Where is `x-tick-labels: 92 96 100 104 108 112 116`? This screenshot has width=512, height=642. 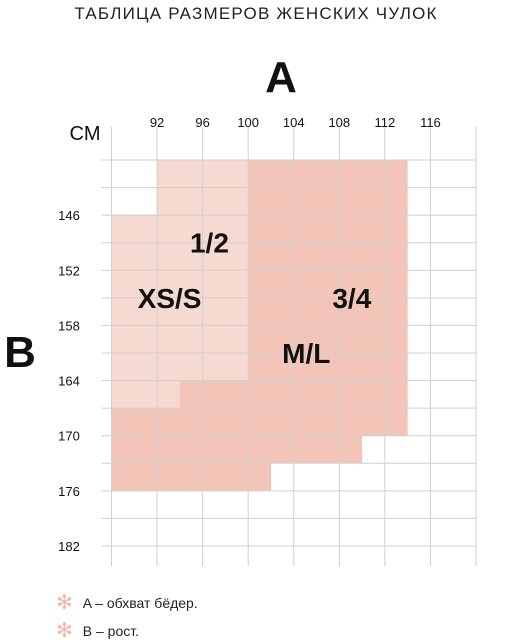 x-tick-labels: 92 96 100 104 108 112 116 is located at coordinates (295, 122).